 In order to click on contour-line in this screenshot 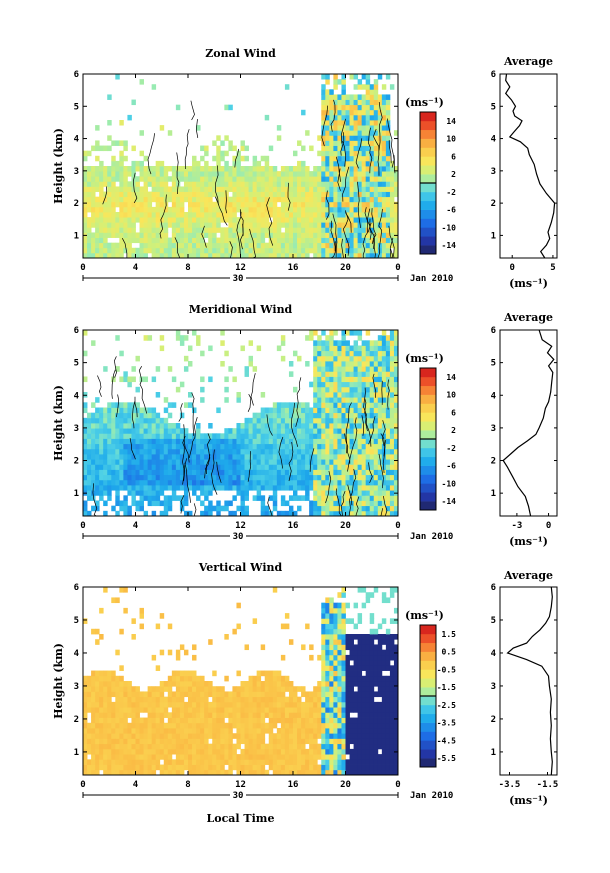, I will do `click(374, 246)`.